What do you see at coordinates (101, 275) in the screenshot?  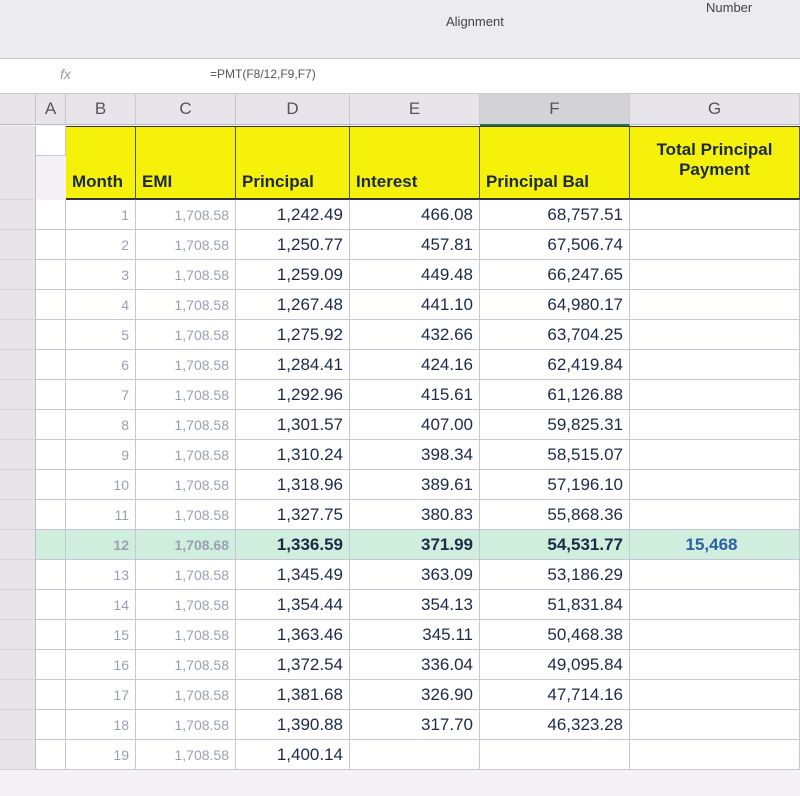 I see `cell: 3` at bounding box center [101, 275].